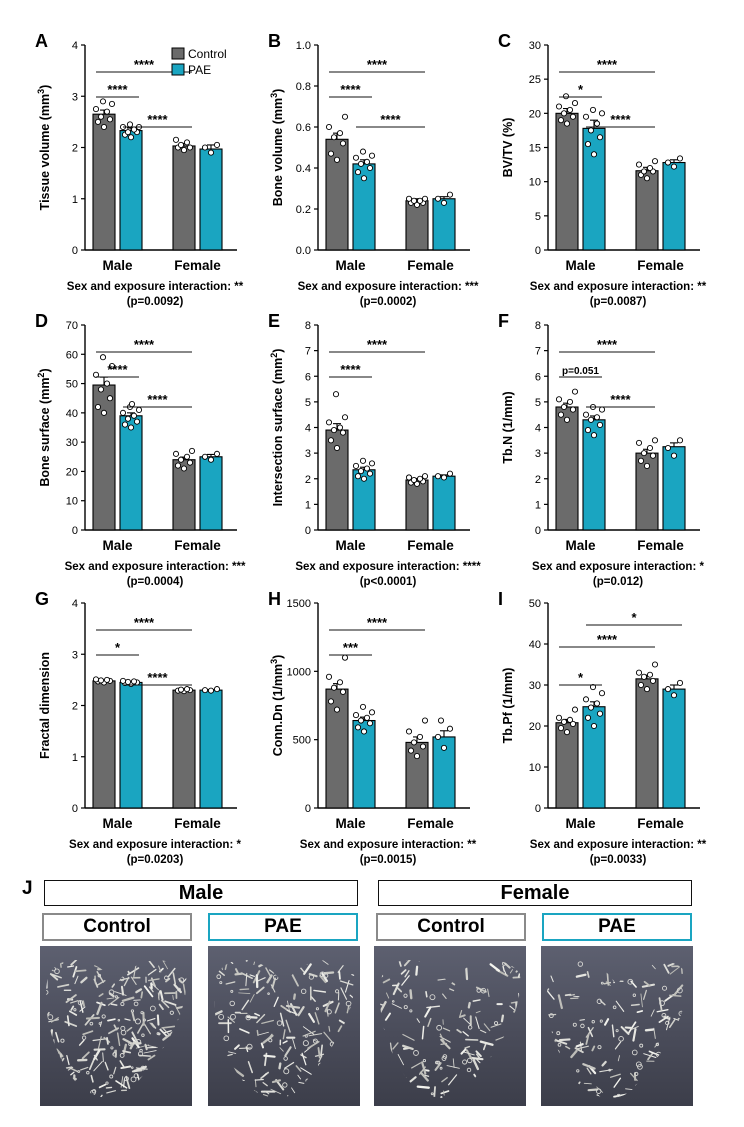 This screenshot has height=1127, width=744. What do you see at coordinates (538, 809) in the screenshot?
I see `y-tick-label: 0` at bounding box center [538, 809].